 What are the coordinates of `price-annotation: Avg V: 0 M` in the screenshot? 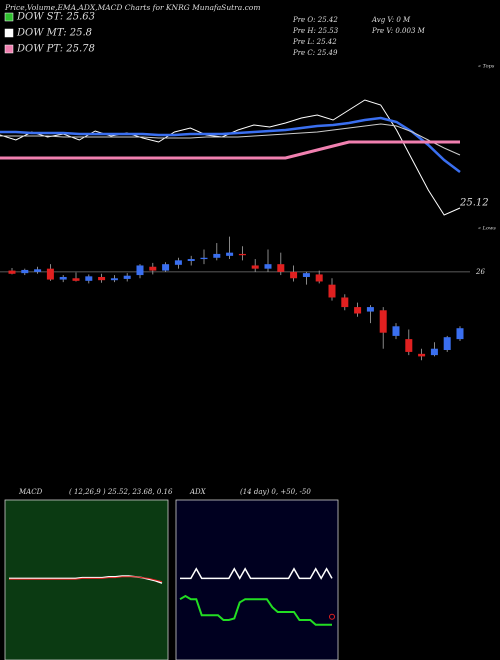 It's located at (391, 20).